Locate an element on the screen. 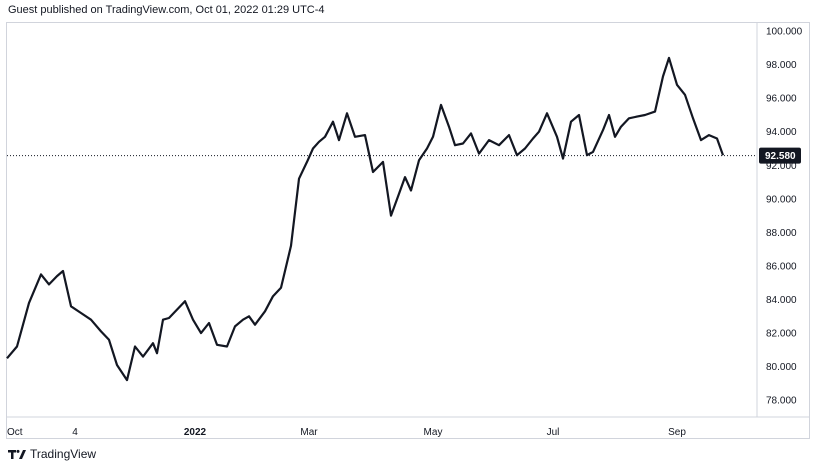 The image size is (817, 469). time-tick-label: Oct is located at coordinates (15, 432).